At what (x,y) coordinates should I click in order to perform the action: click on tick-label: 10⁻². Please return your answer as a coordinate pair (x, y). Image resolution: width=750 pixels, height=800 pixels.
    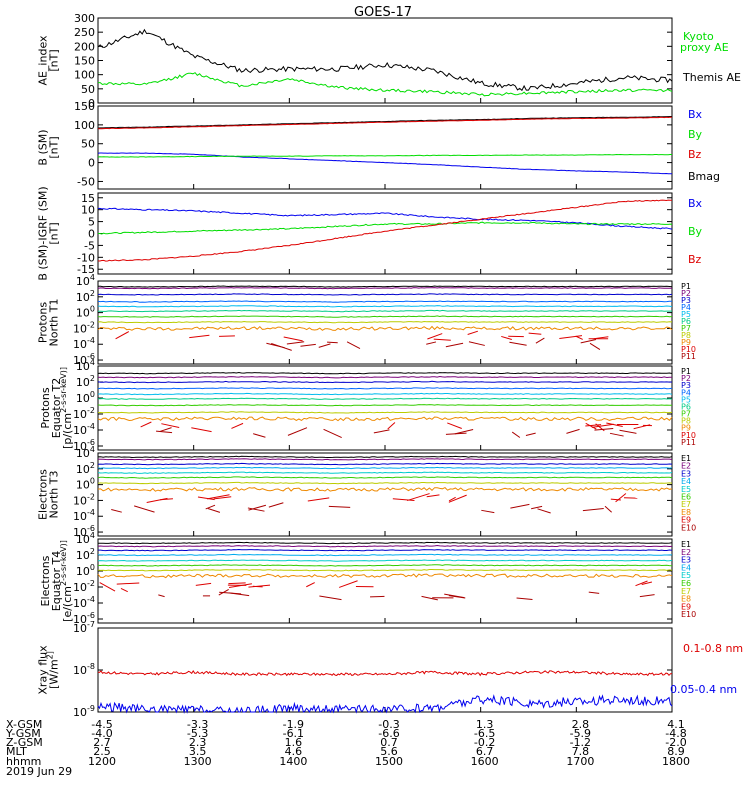
    Looking at the image, I should click on (84, 327).